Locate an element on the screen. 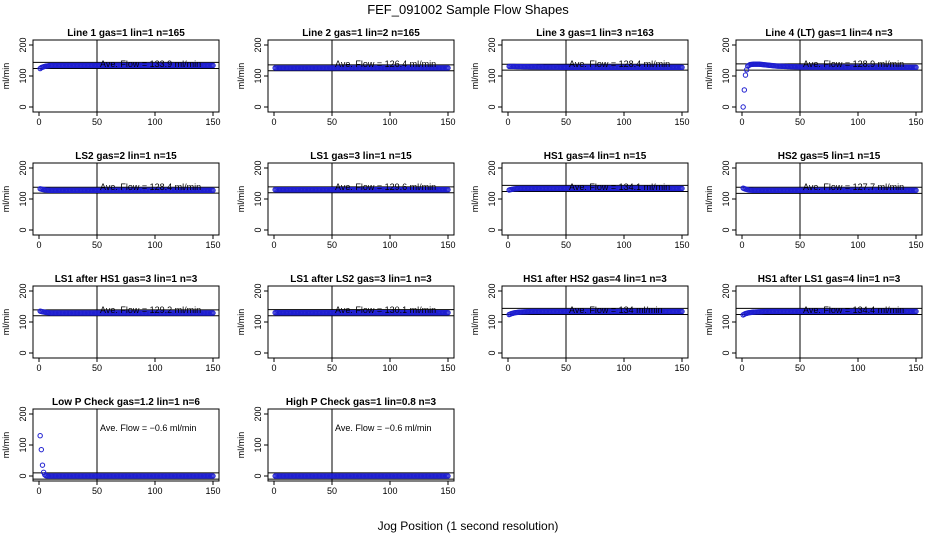  panel-title: High P Check gas=1 lin=0.8 n=3 is located at coordinates (361, 402).